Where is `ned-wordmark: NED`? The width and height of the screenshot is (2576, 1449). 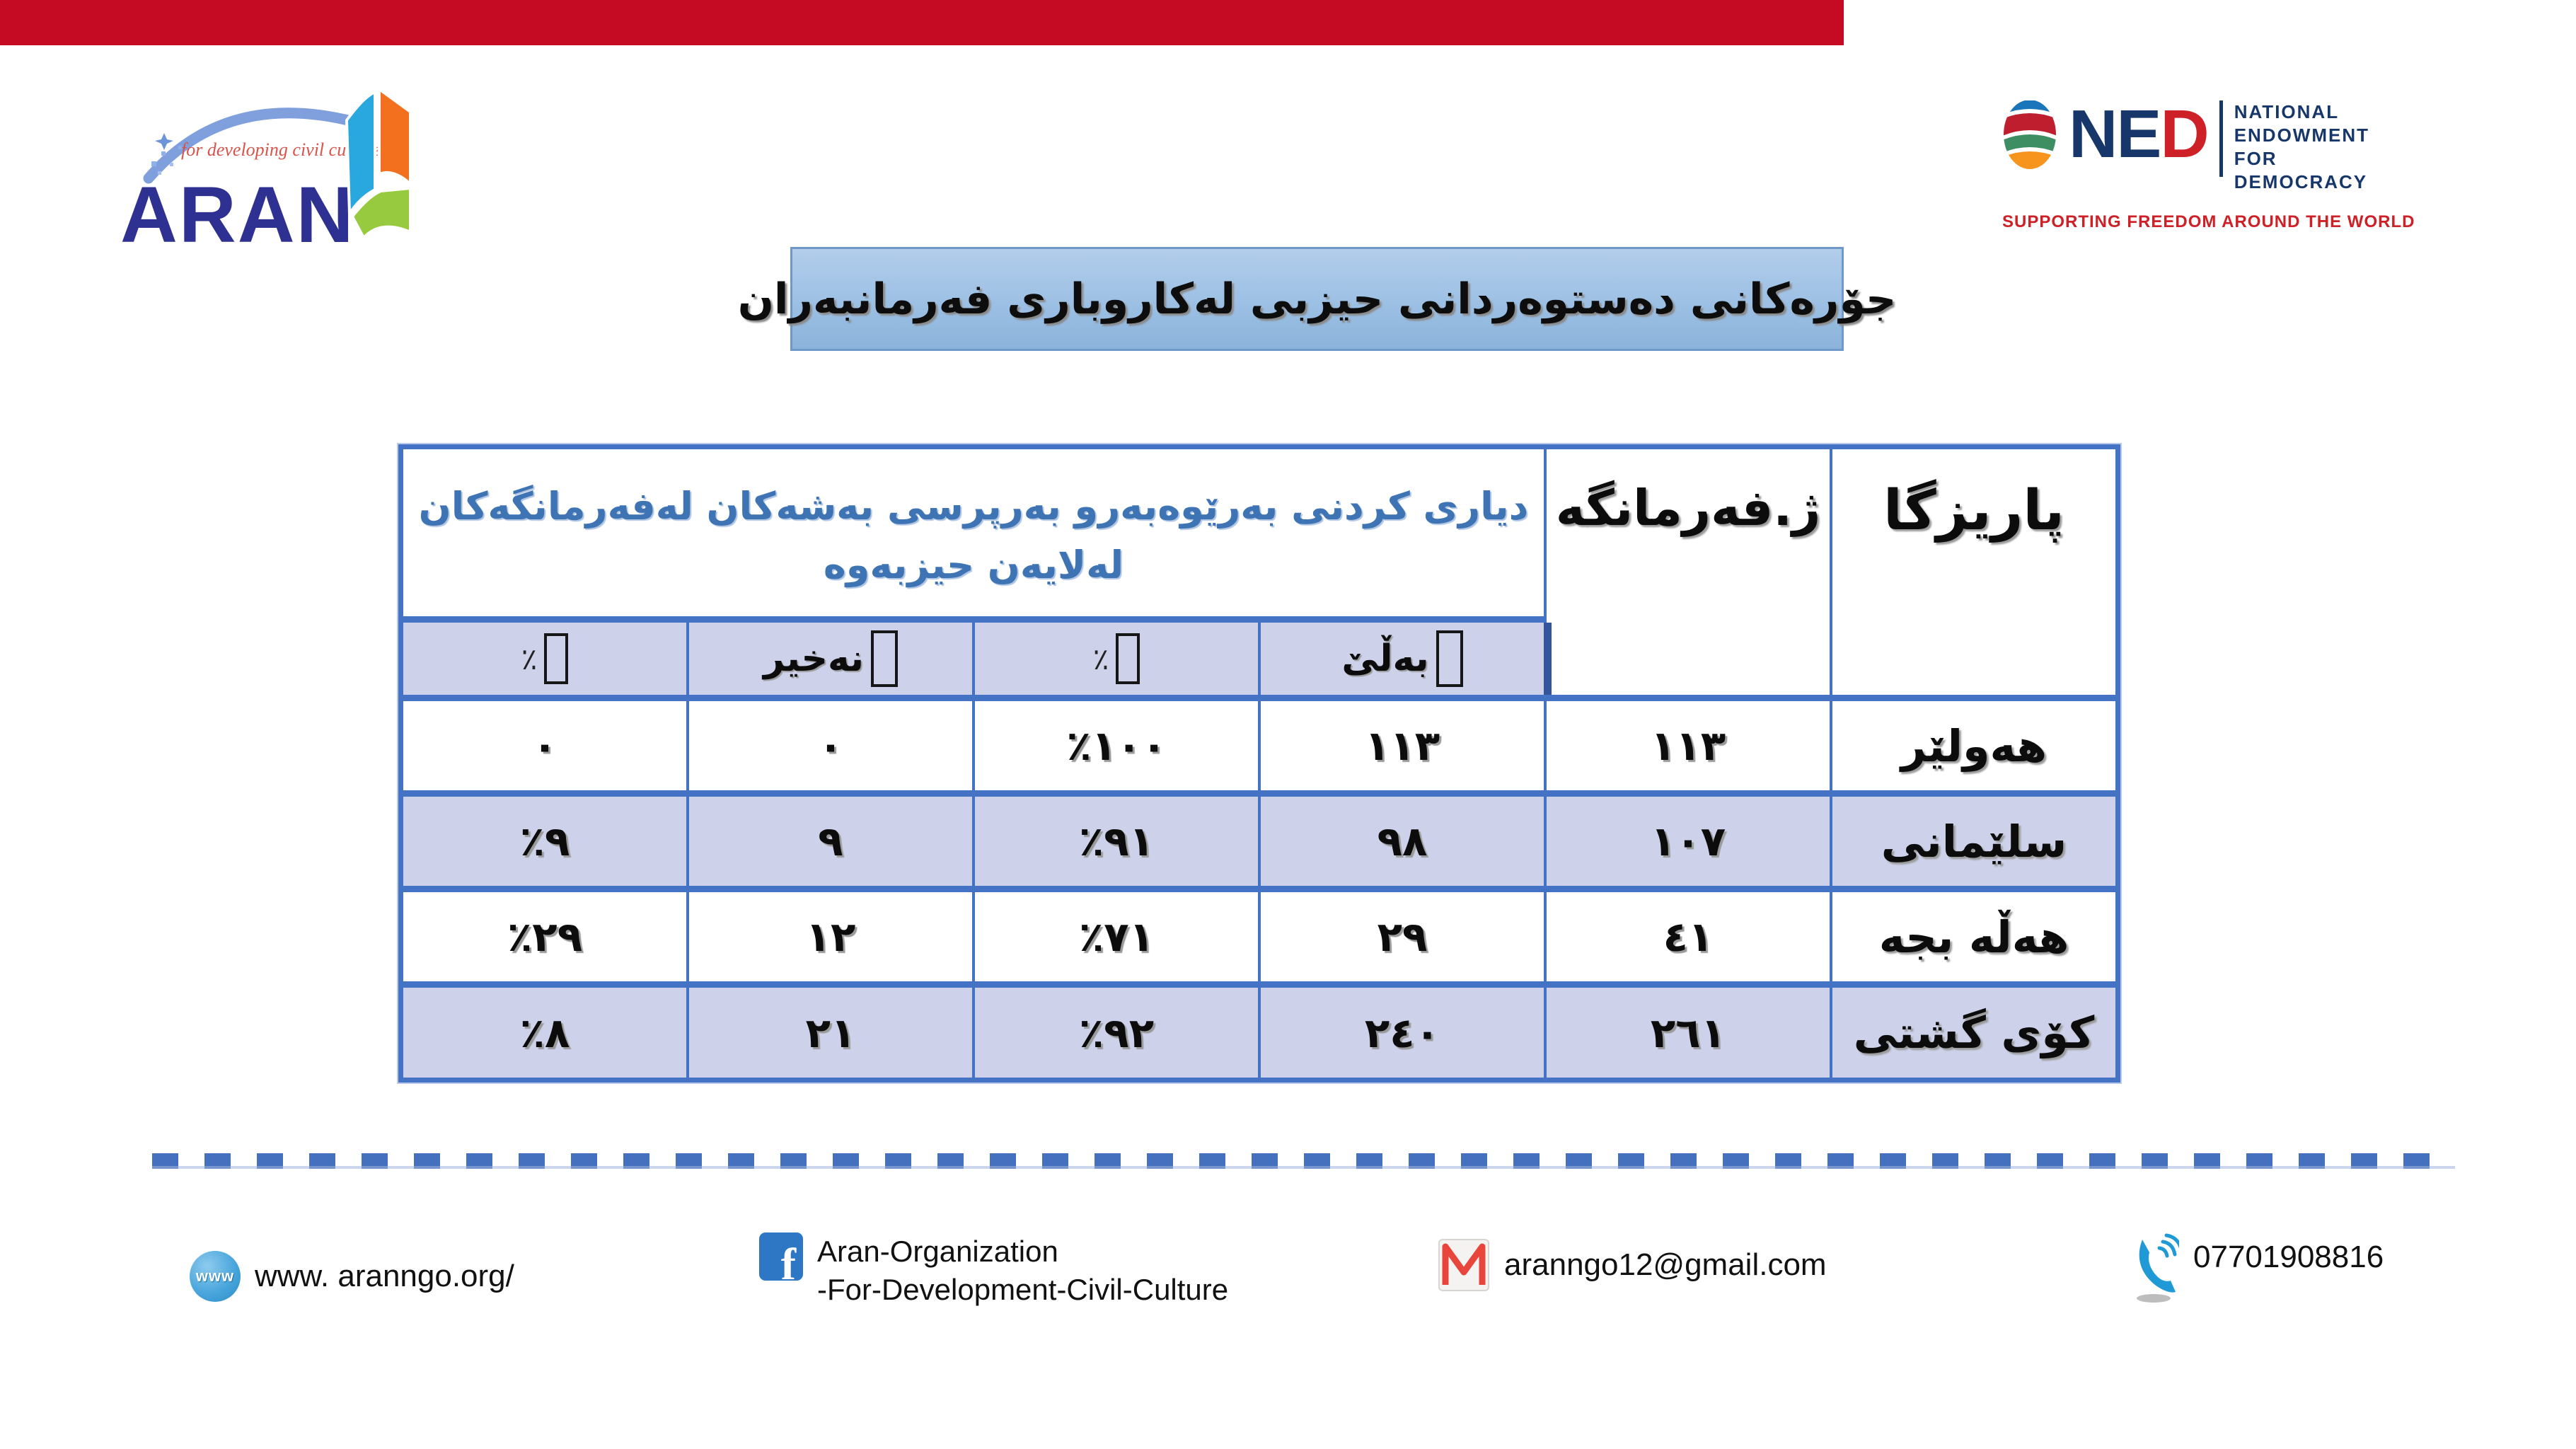
ned-wordmark: NED is located at coordinates (2139, 134).